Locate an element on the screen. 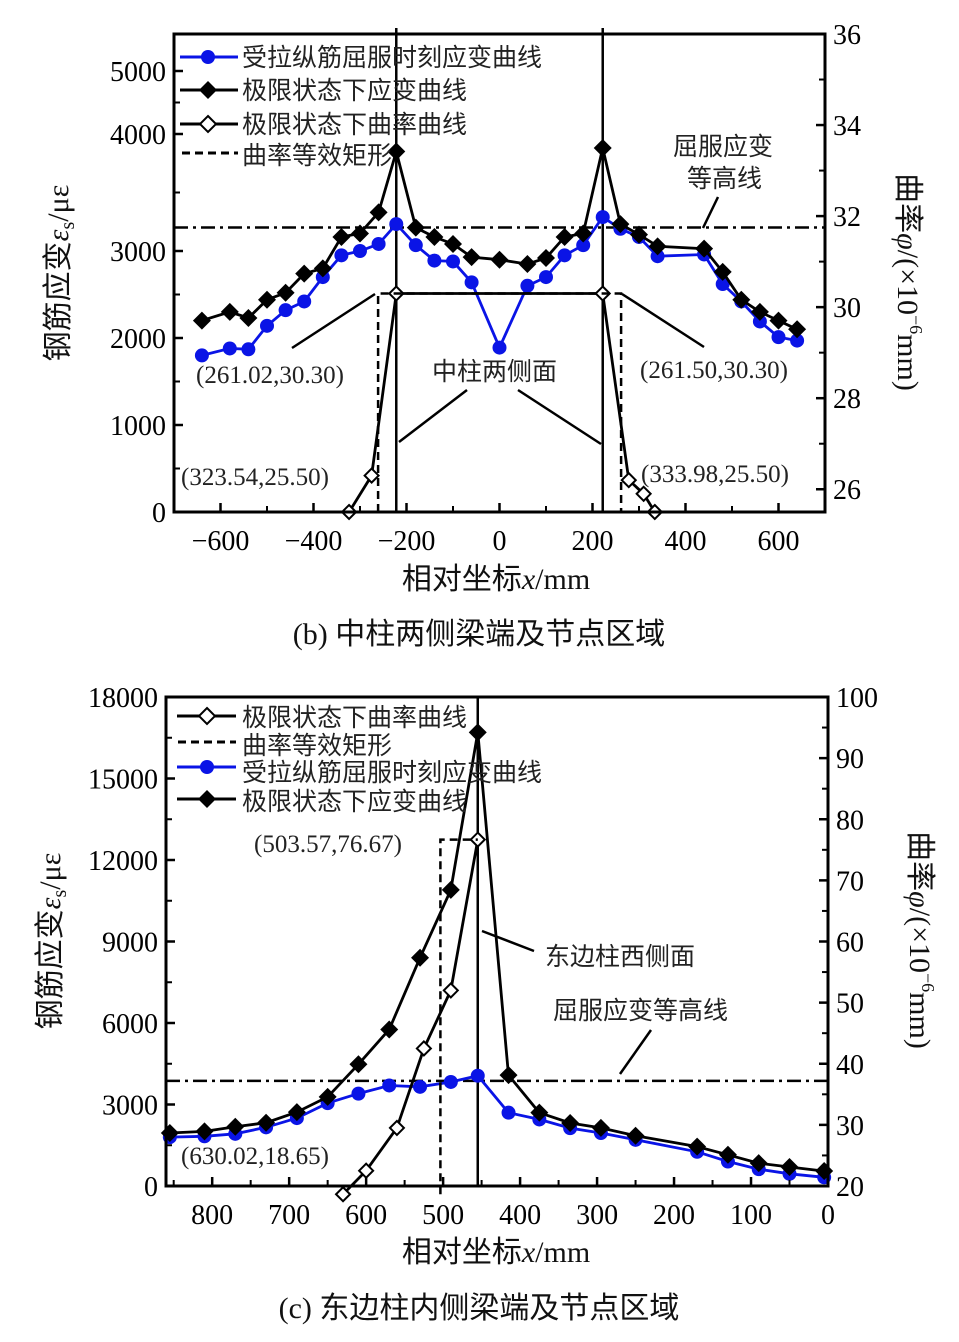 The height and width of the screenshot is (1342, 959). chart-b-caption: (b) 中柱两侧梁端及节点区域 is located at coordinates (479, 634).